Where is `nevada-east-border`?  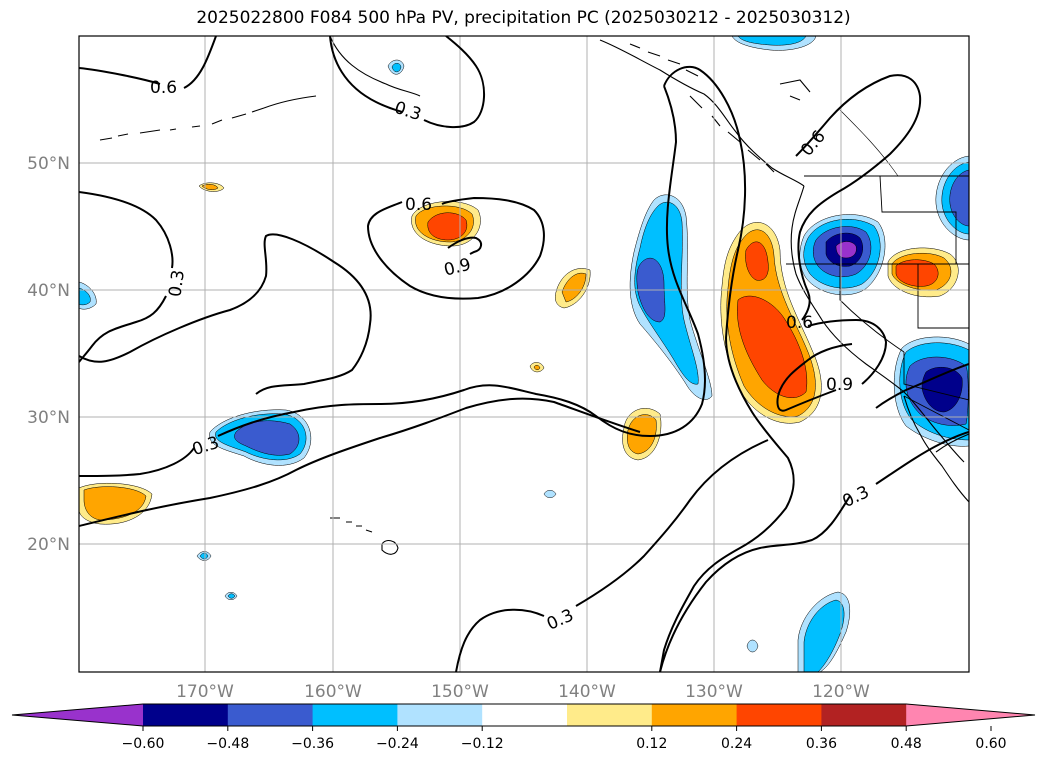
nevada-east-border is located at coordinates (943, 296).